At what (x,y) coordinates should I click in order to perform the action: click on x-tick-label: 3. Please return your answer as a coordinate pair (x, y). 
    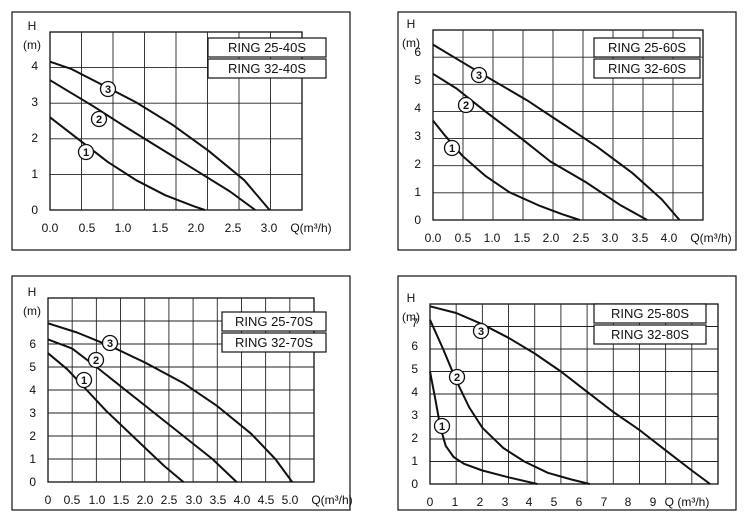
    Looking at the image, I should click on (505, 502).